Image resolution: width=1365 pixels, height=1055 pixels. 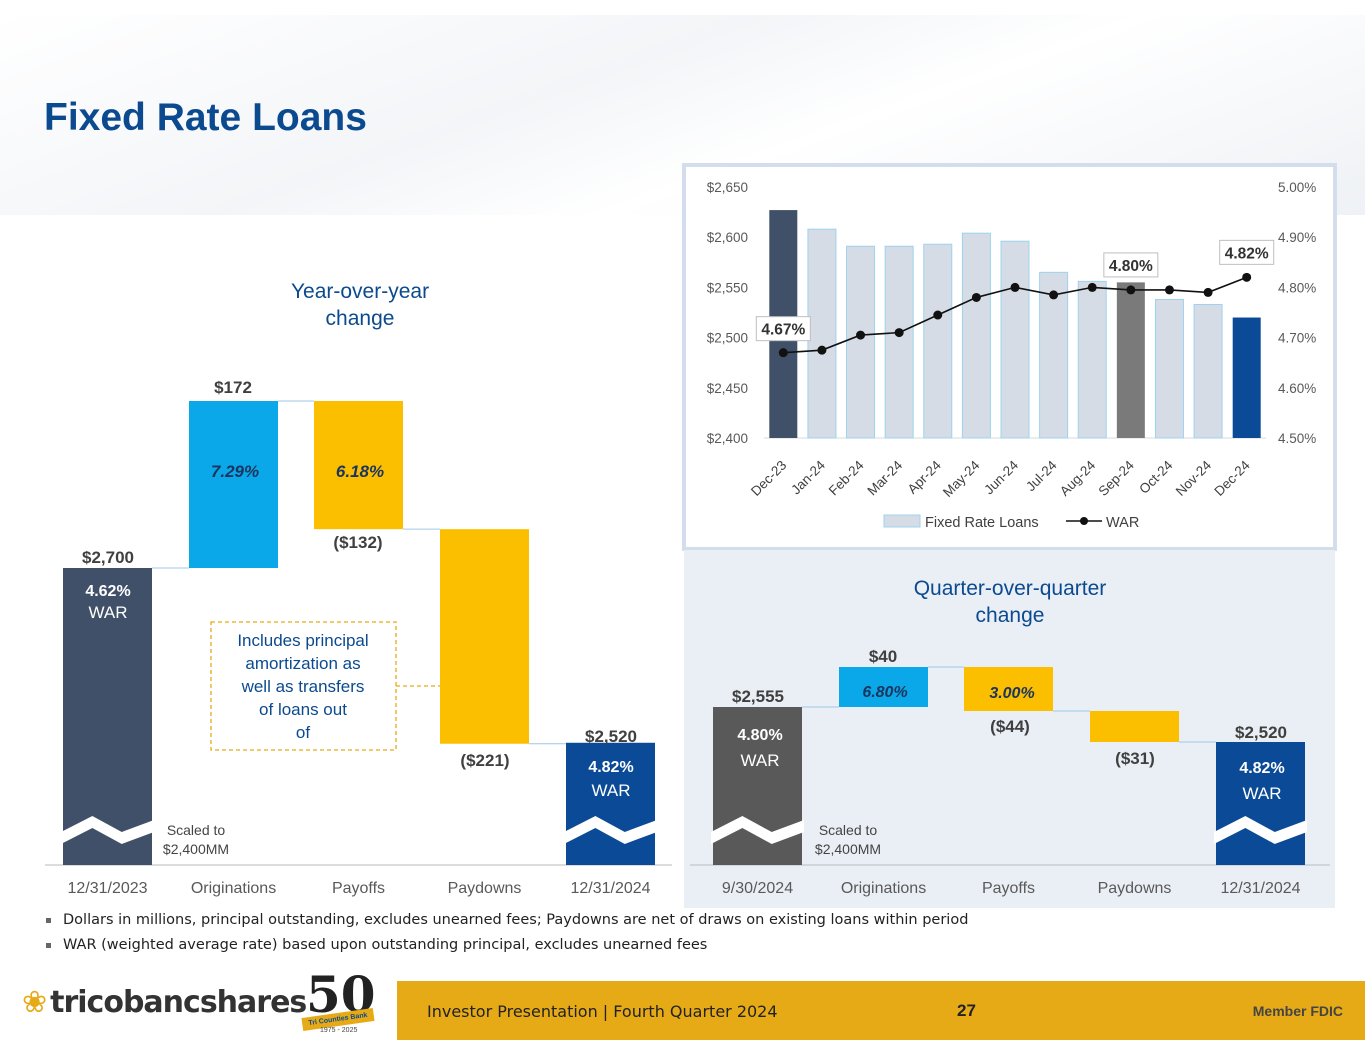 I want to click on qoq-title: Quarter-over-quarter, so click(x=1010, y=588).